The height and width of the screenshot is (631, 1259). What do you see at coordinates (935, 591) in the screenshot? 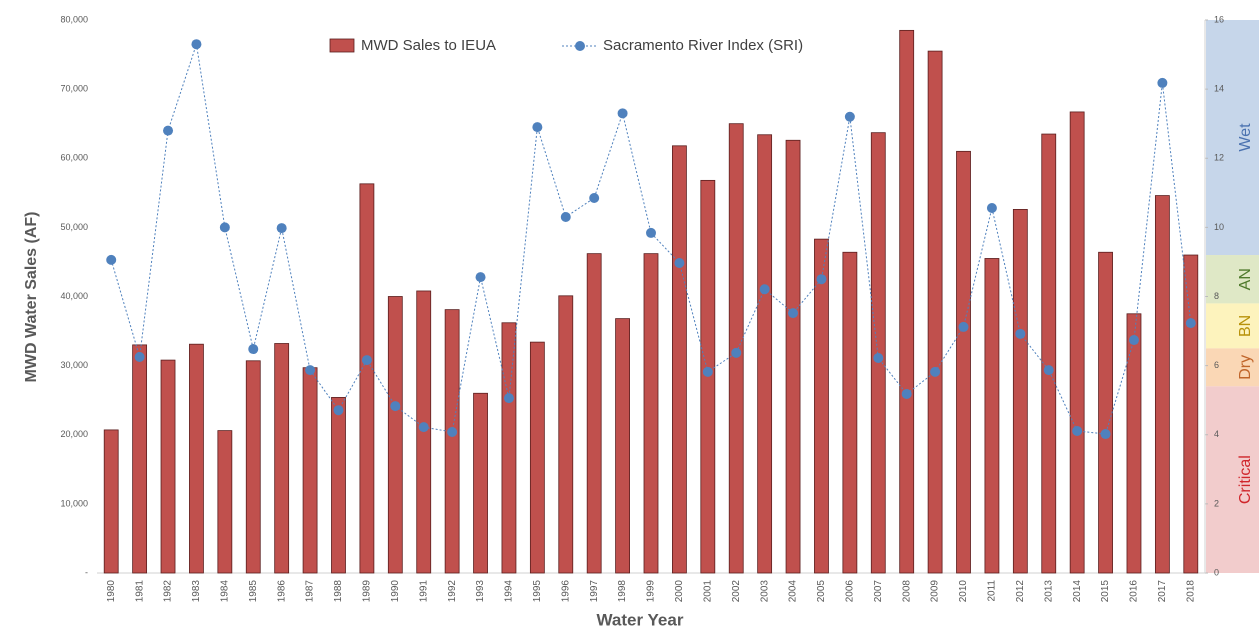
I see `x-tick-label: 2009` at bounding box center [935, 591].